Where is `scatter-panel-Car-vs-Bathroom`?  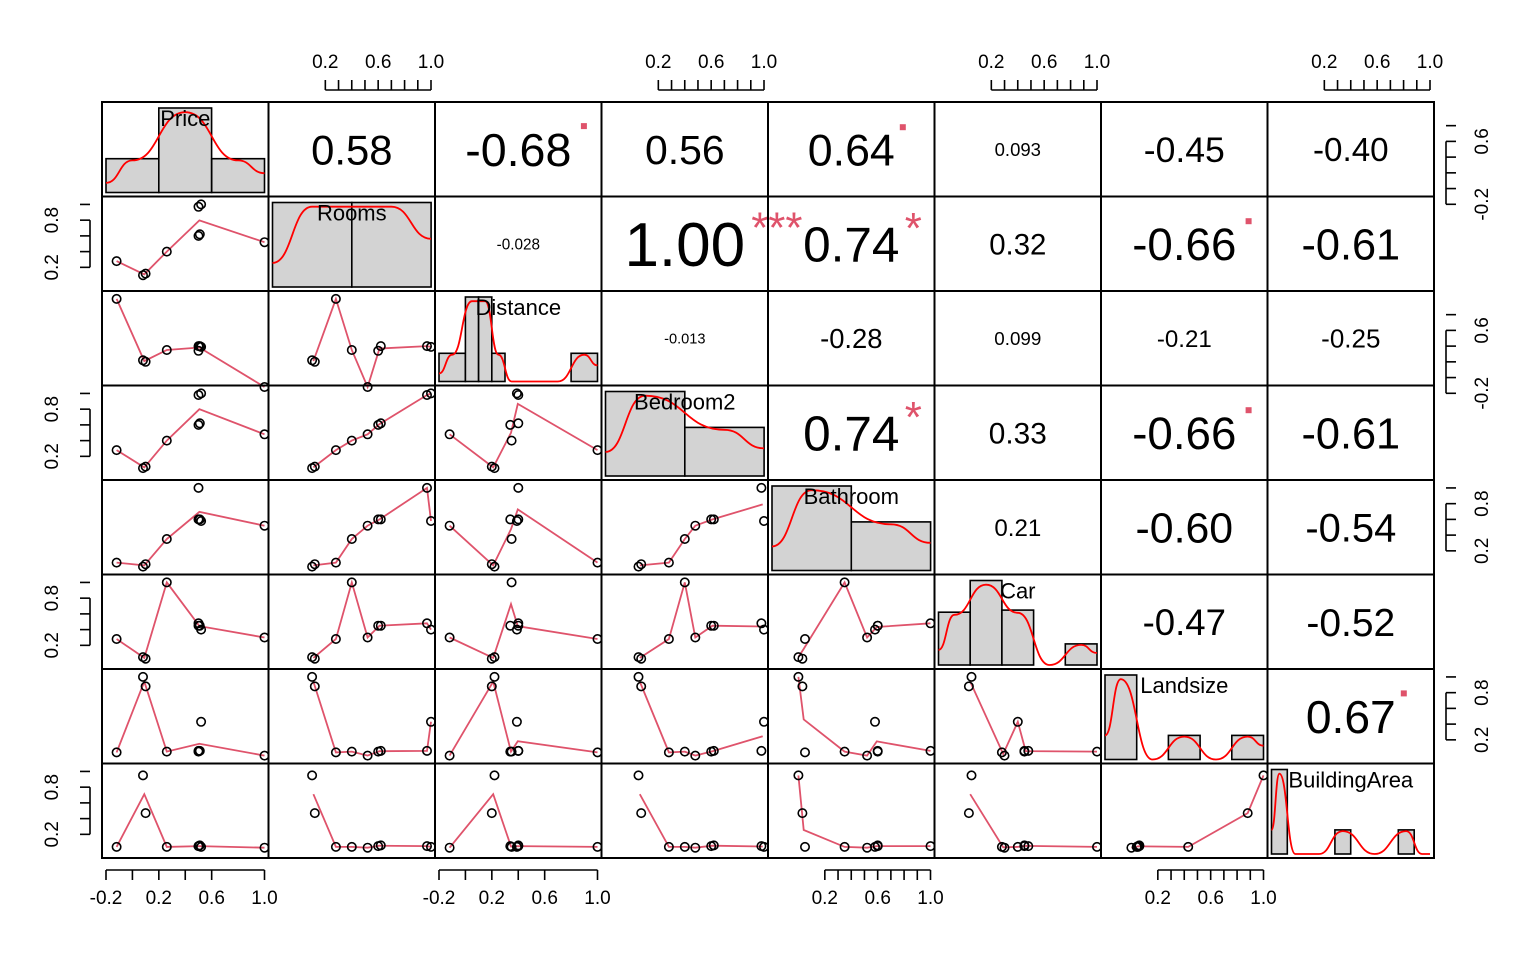 scatter-panel-Car-vs-Bathroom is located at coordinates (864, 620).